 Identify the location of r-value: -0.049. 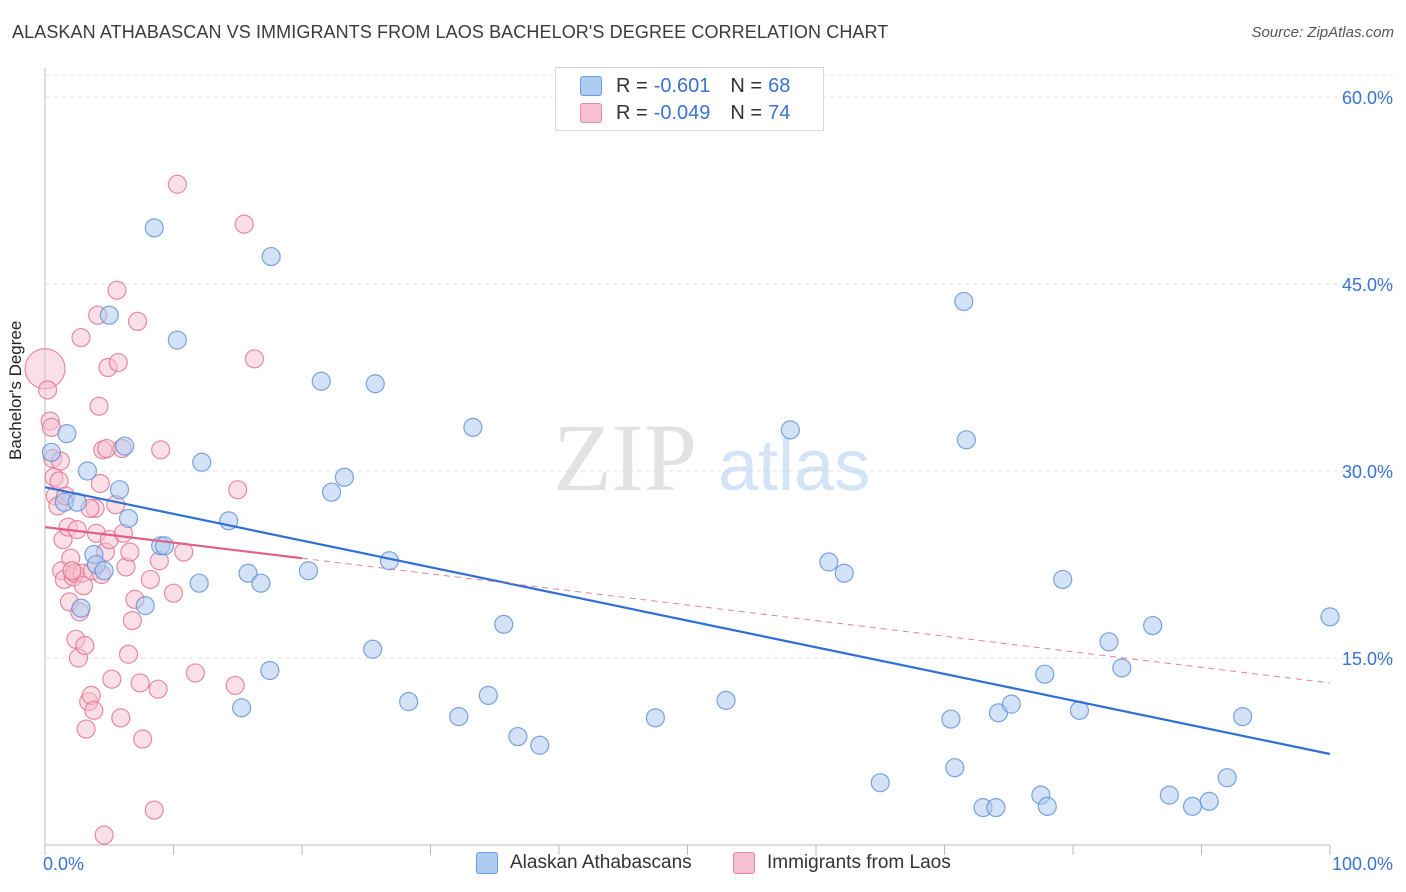
(682, 112).